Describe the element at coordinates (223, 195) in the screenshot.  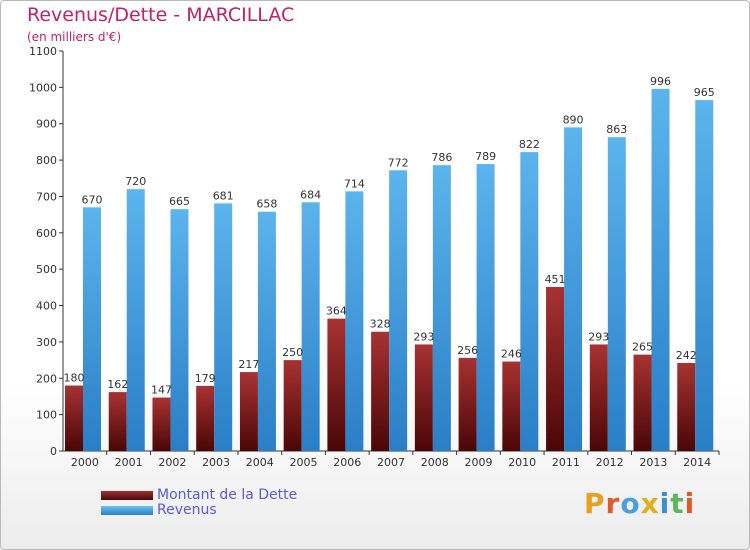
I see `data-label-revenue: 681` at that location.